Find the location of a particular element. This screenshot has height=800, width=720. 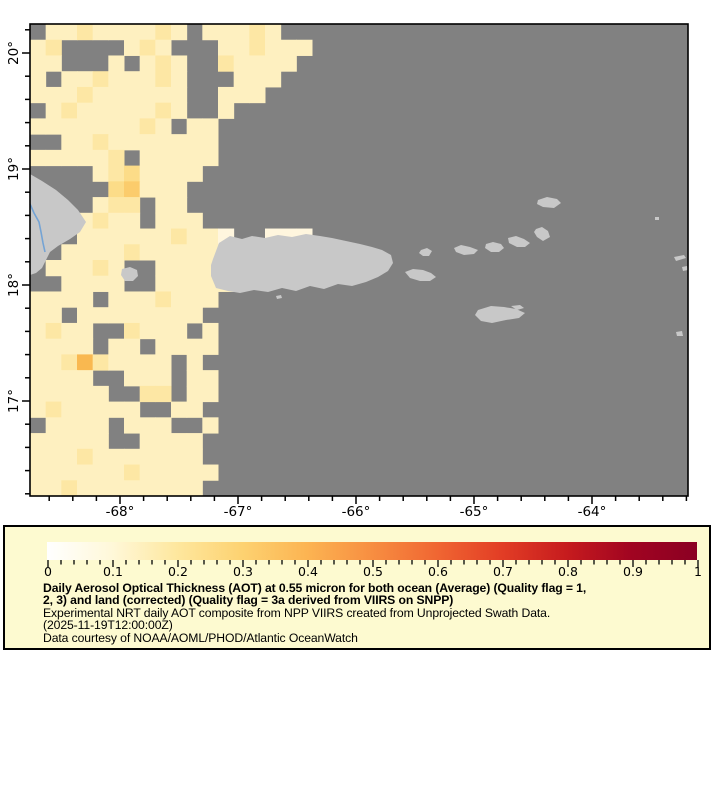

virgin-gorda is located at coordinates (542, 234).